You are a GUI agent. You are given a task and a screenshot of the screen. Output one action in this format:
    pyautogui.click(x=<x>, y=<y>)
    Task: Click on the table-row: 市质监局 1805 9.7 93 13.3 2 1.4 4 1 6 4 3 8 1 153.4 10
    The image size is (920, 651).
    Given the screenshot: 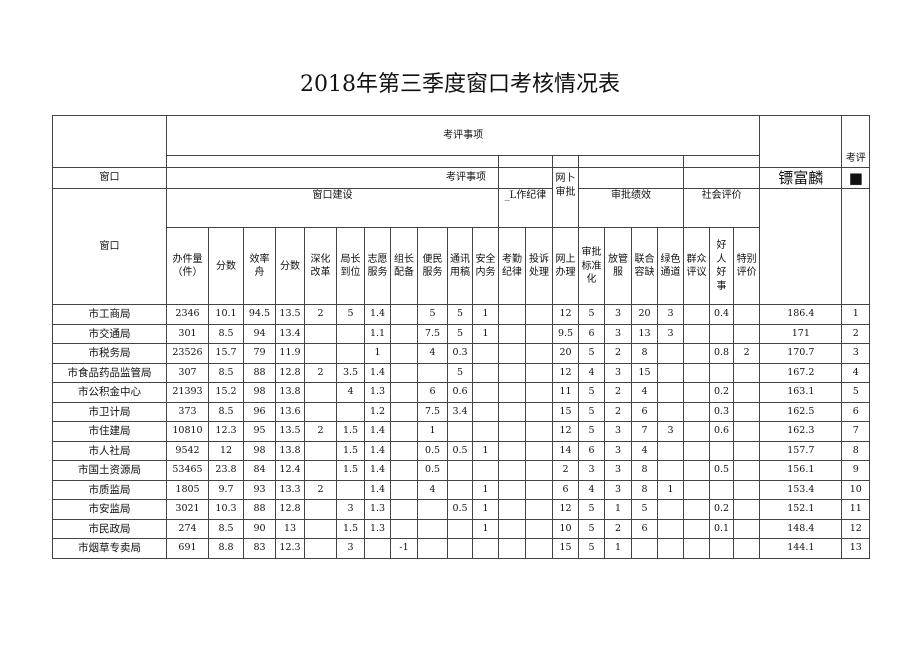 What is the action you would take?
    pyautogui.click(x=461, y=490)
    